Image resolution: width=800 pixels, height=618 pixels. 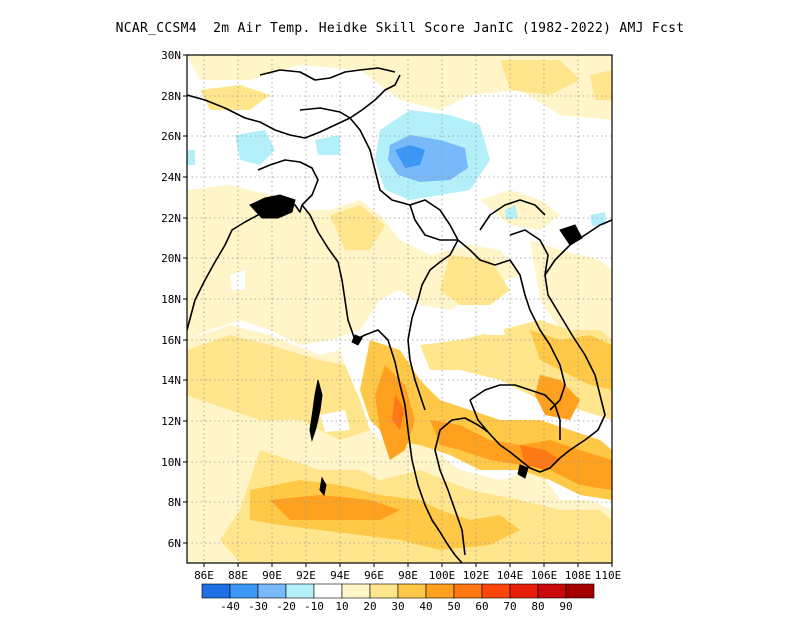 What do you see at coordinates (174, 502) in the screenshot?
I see `lat-label: 8N` at bounding box center [174, 502].